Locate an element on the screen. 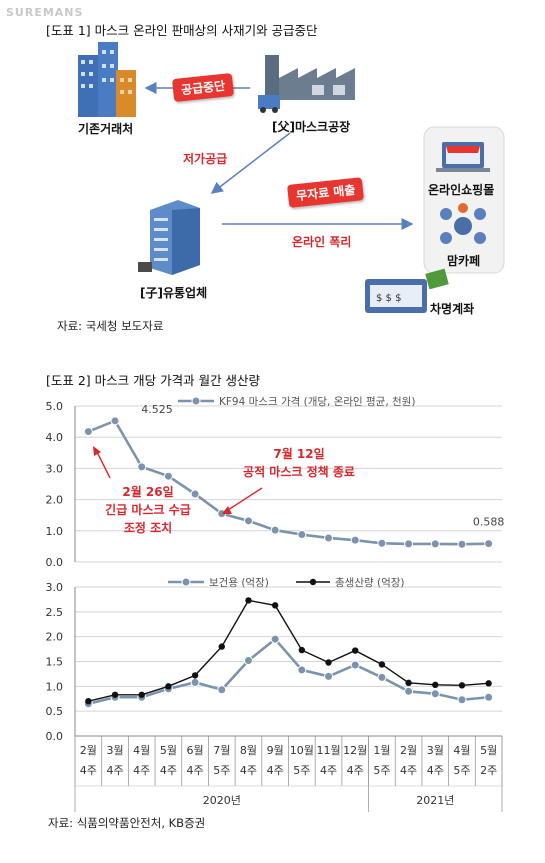  annotation-jul12-line1: 7월 12일 is located at coordinates (299, 454).